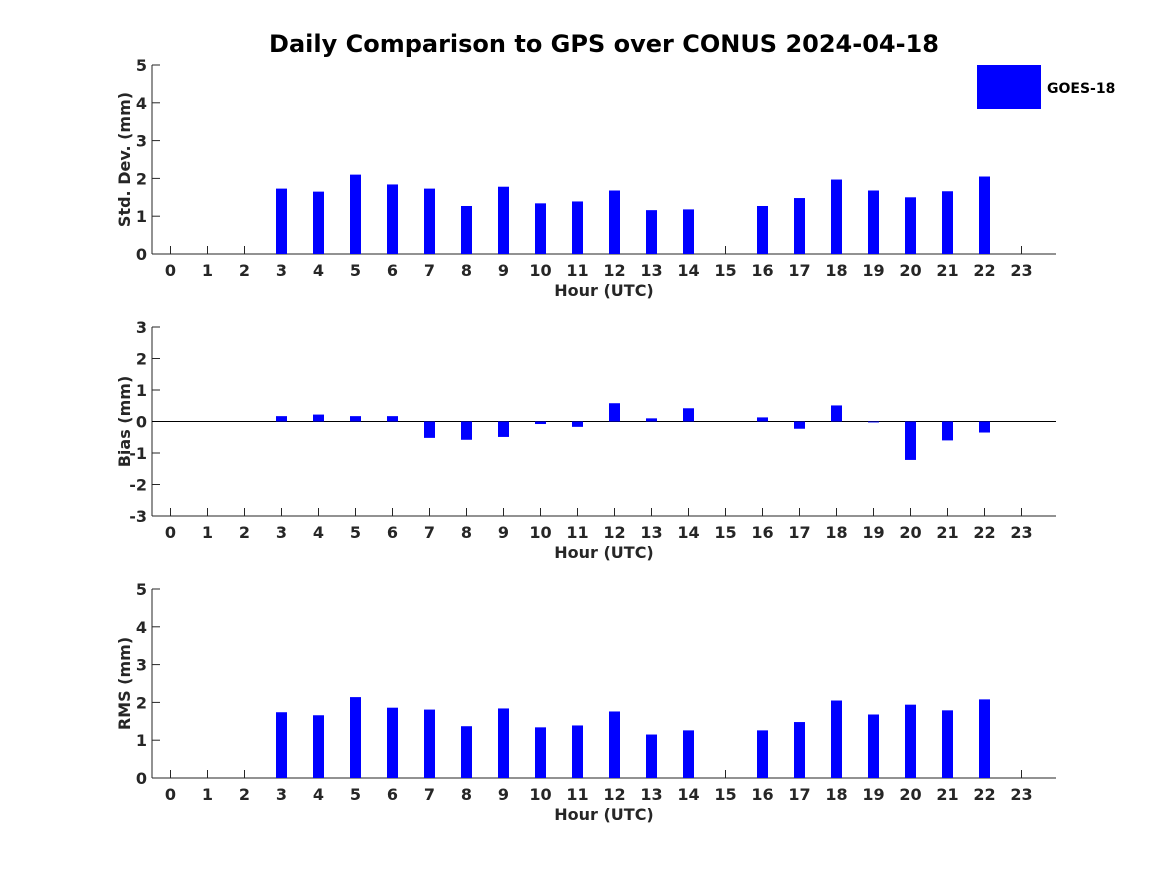  Describe the element at coordinates (1046, 87) in the screenshot. I see `legend: GOES-18` at that location.